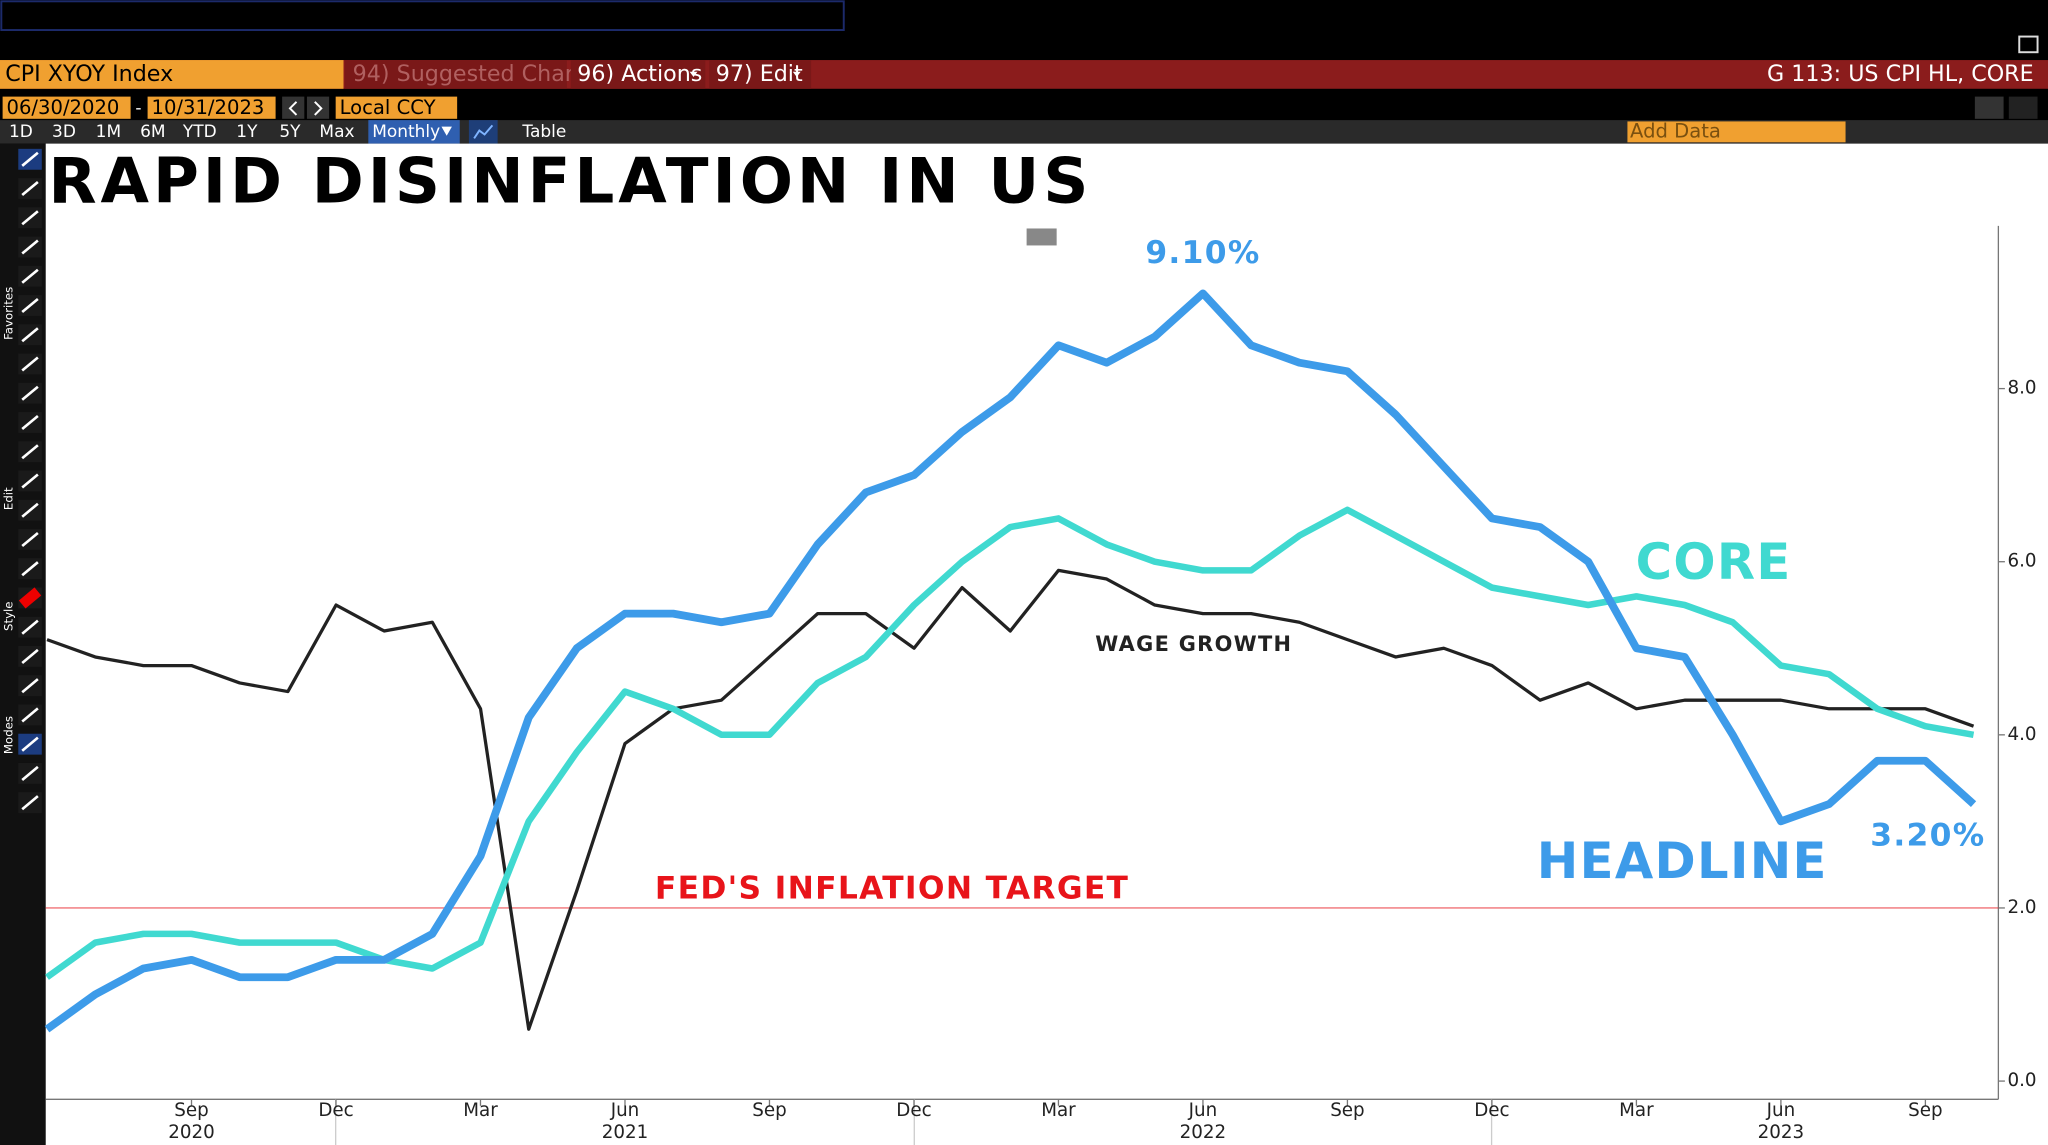 Image resolution: width=2048 pixels, height=1145 pixels. What do you see at coordinates (336, 132) in the screenshot?
I see `period-button: Max` at bounding box center [336, 132].